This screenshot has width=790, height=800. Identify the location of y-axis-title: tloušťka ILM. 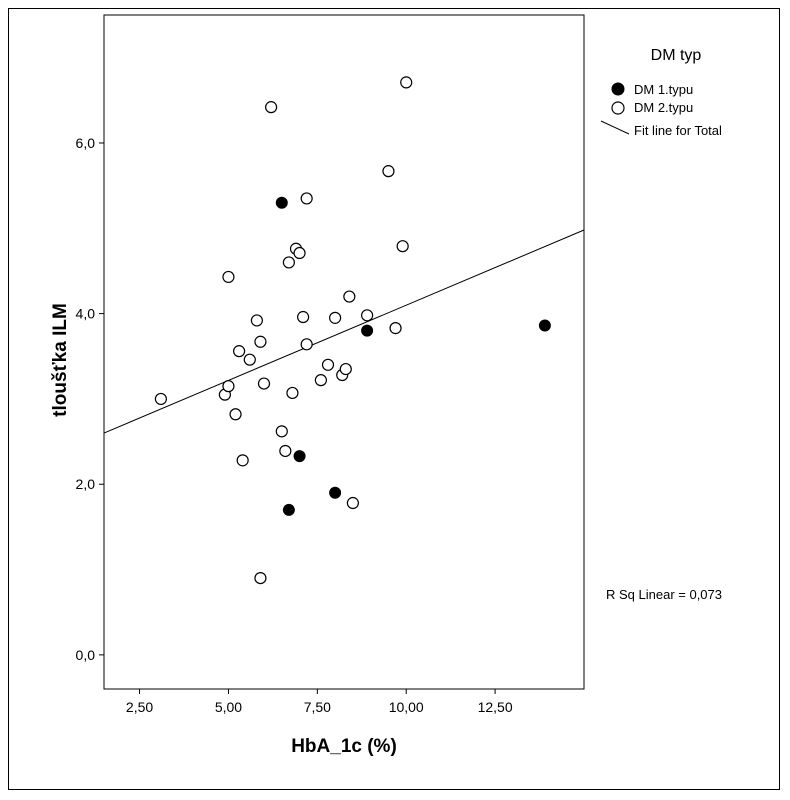
(60, 360).